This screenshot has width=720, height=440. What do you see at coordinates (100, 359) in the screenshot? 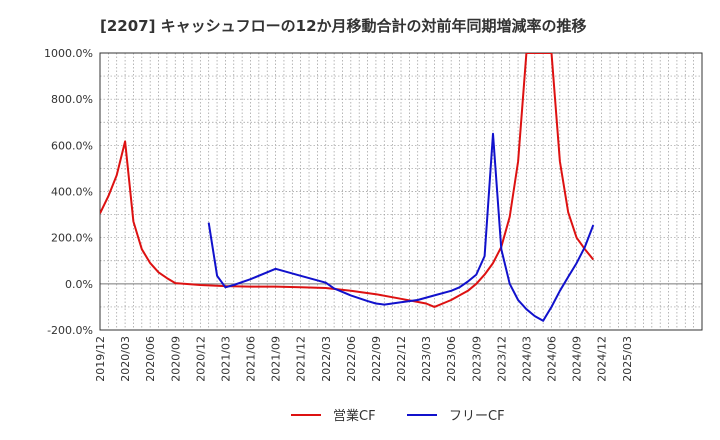
I see `x-tick-label: 2019/12` at bounding box center [100, 359].